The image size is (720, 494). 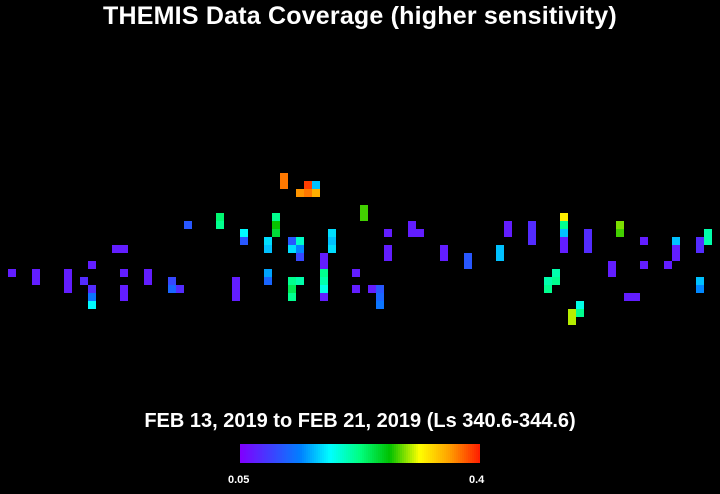 I want to click on colorbar, so click(x=360, y=453).